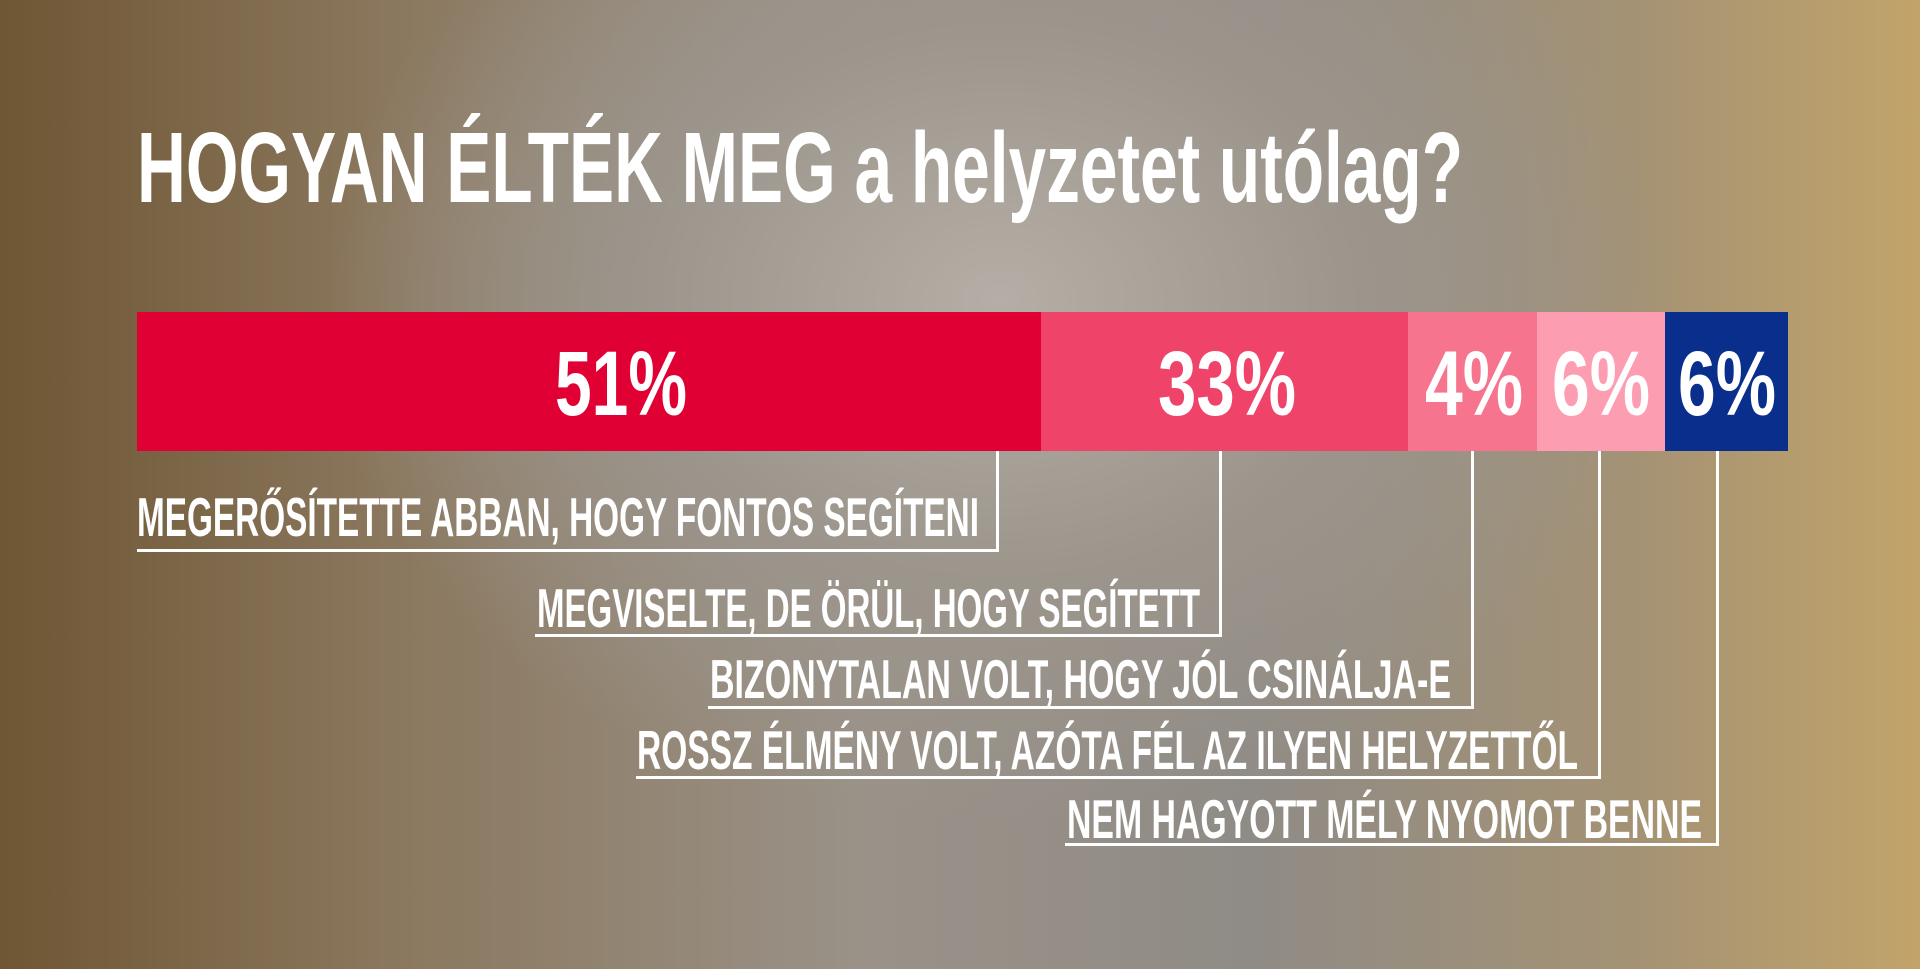  I want to click on category-label-5: NEM HAGYOTT MÉLY NYOMOT BENNE, so click(1384, 819).